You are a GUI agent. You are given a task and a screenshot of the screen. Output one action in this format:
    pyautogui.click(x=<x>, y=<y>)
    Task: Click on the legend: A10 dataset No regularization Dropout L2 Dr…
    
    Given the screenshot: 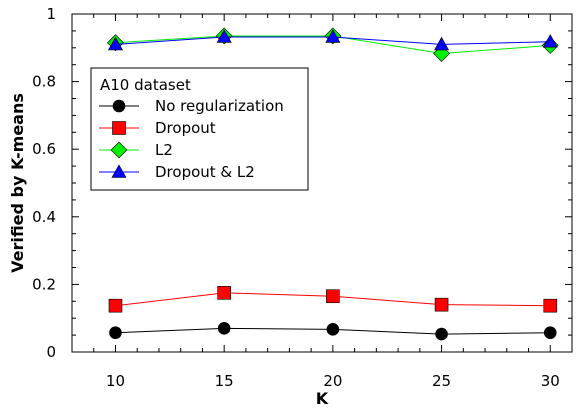 What is the action you would take?
    pyautogui.click(x=199, y=129)
    